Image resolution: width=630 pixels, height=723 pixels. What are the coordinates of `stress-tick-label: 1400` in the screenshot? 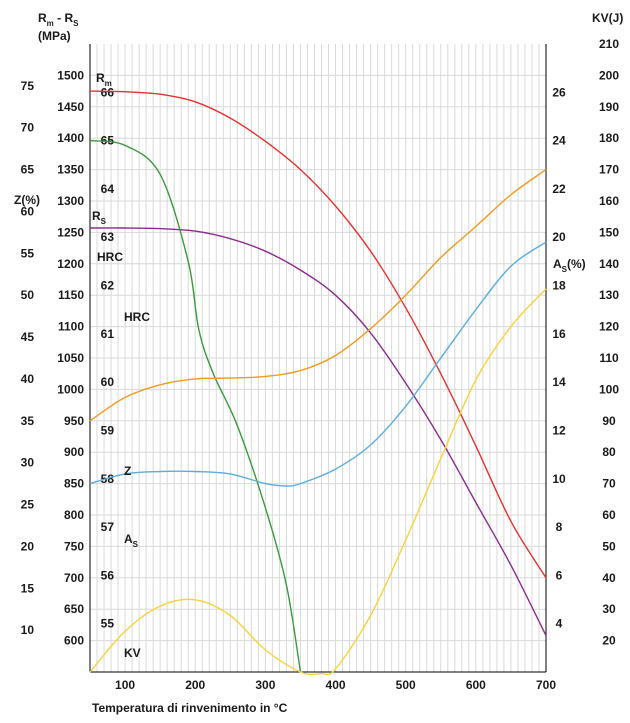 It's located at (70, 138).